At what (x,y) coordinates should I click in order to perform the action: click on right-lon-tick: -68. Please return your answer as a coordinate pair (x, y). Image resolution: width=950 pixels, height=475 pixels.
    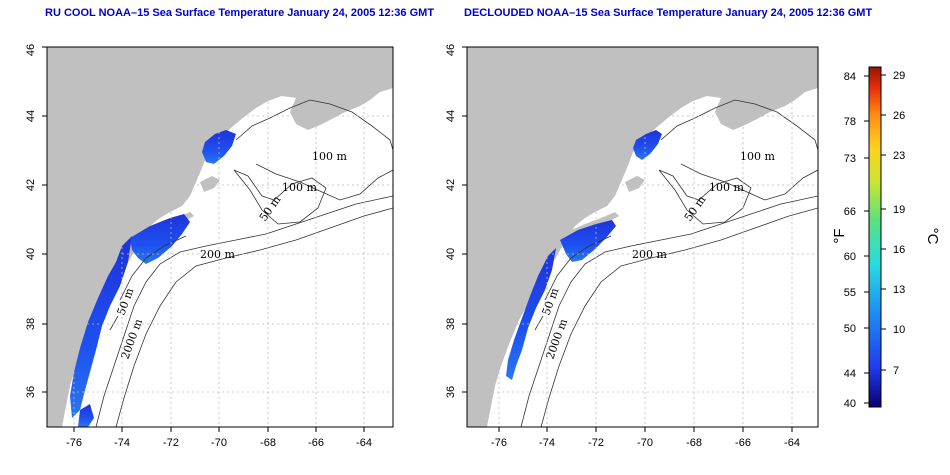
    Looking at the image, I should click on (694, 443).